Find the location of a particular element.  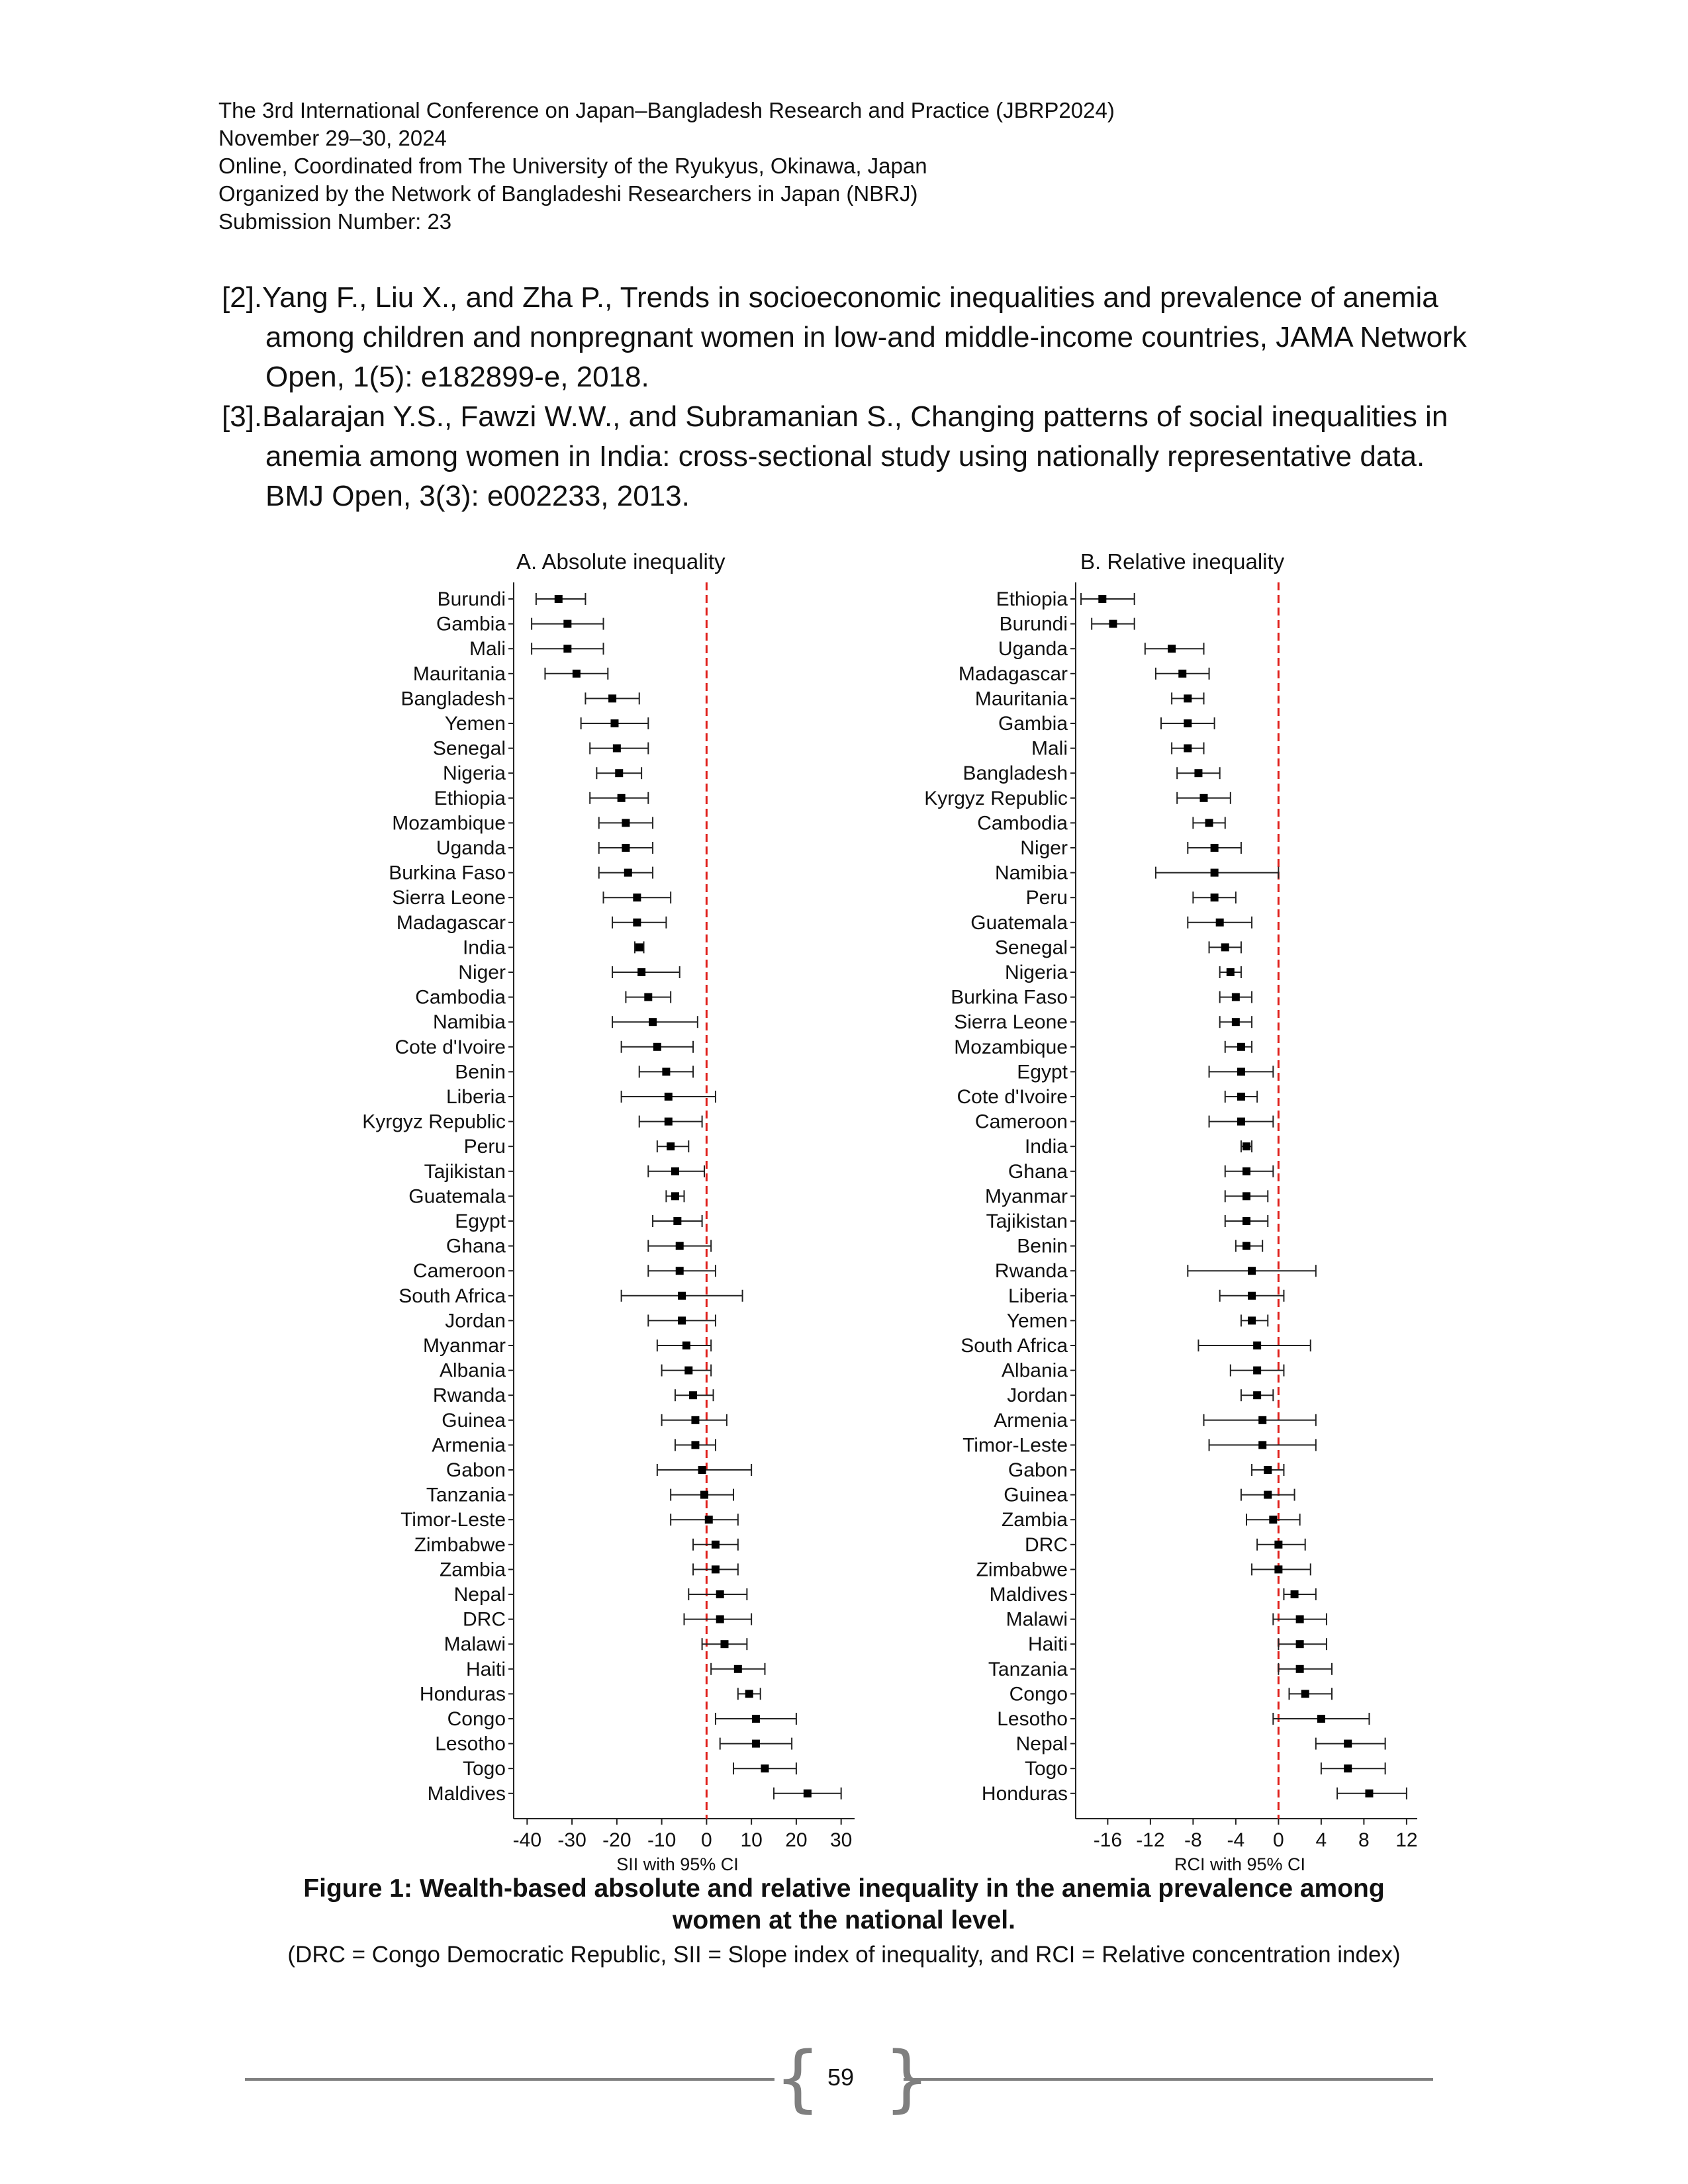

country-label: Mauritania is located at coordinates (1021, 698).